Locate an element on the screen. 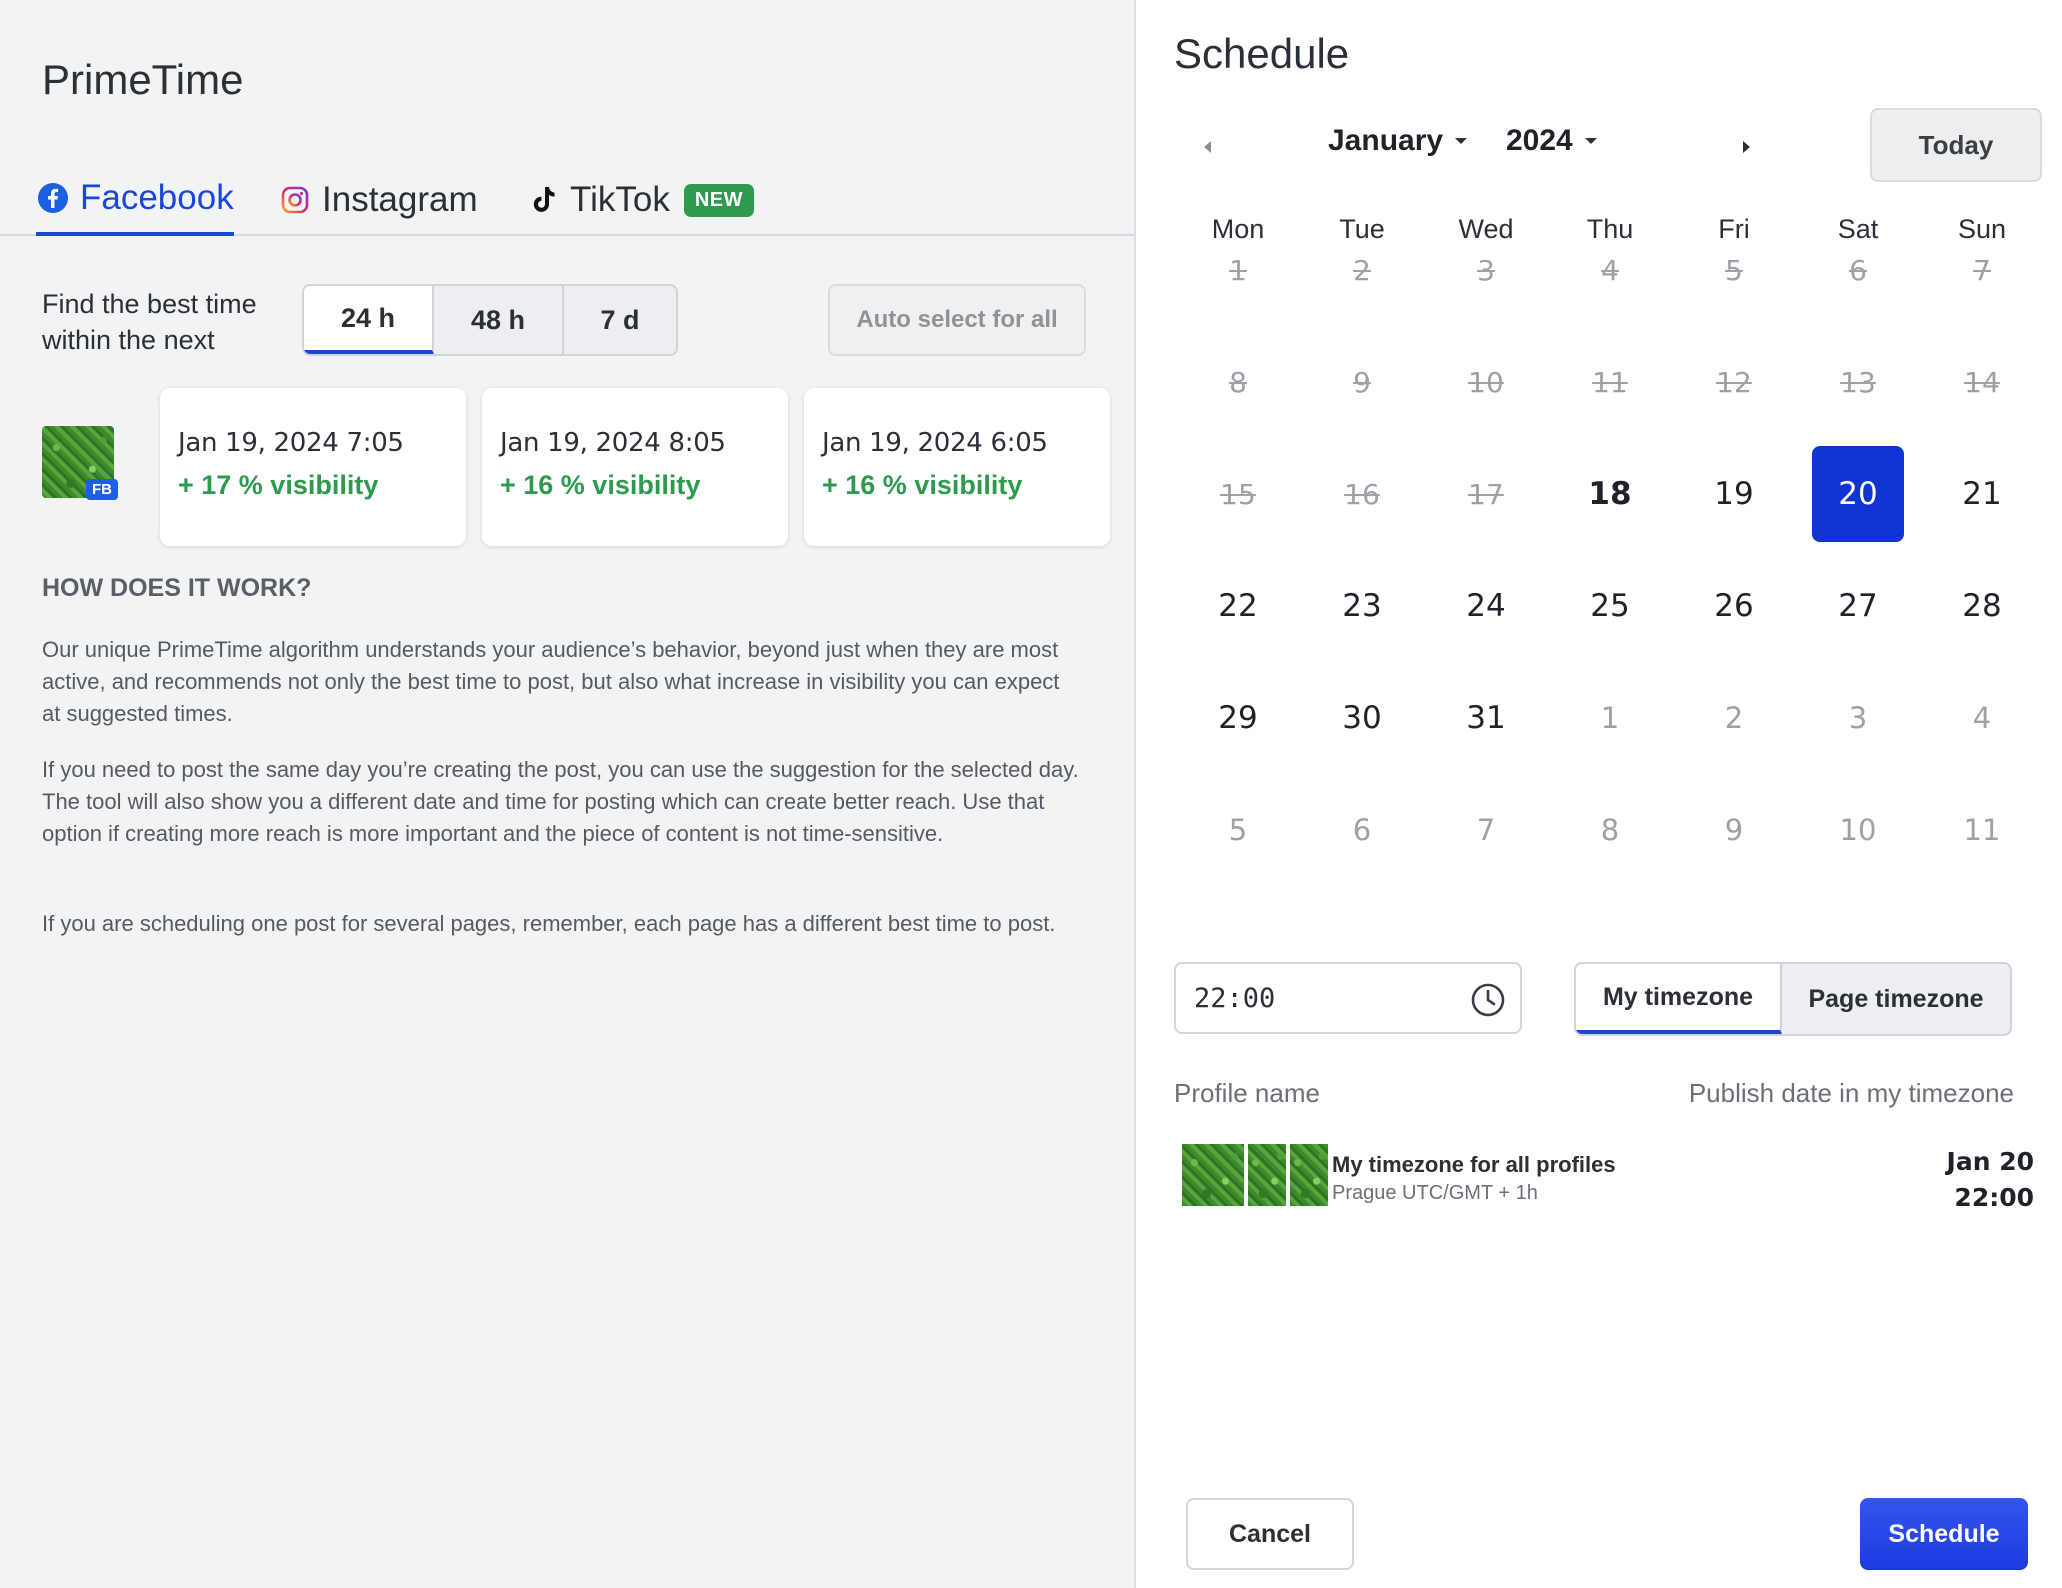 This screenshot has width=2062, height=1588. tiktok-icon is located at coordinates (543, 200).